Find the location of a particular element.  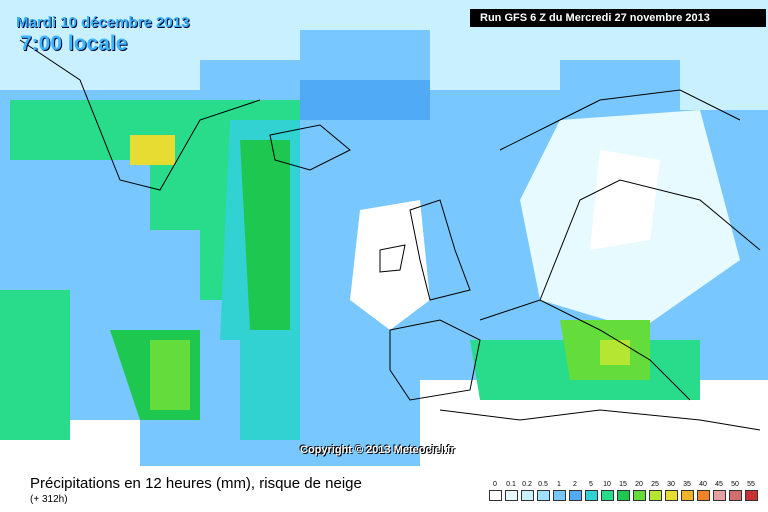

legend-item: 30 is located at coordinates (671, 490).